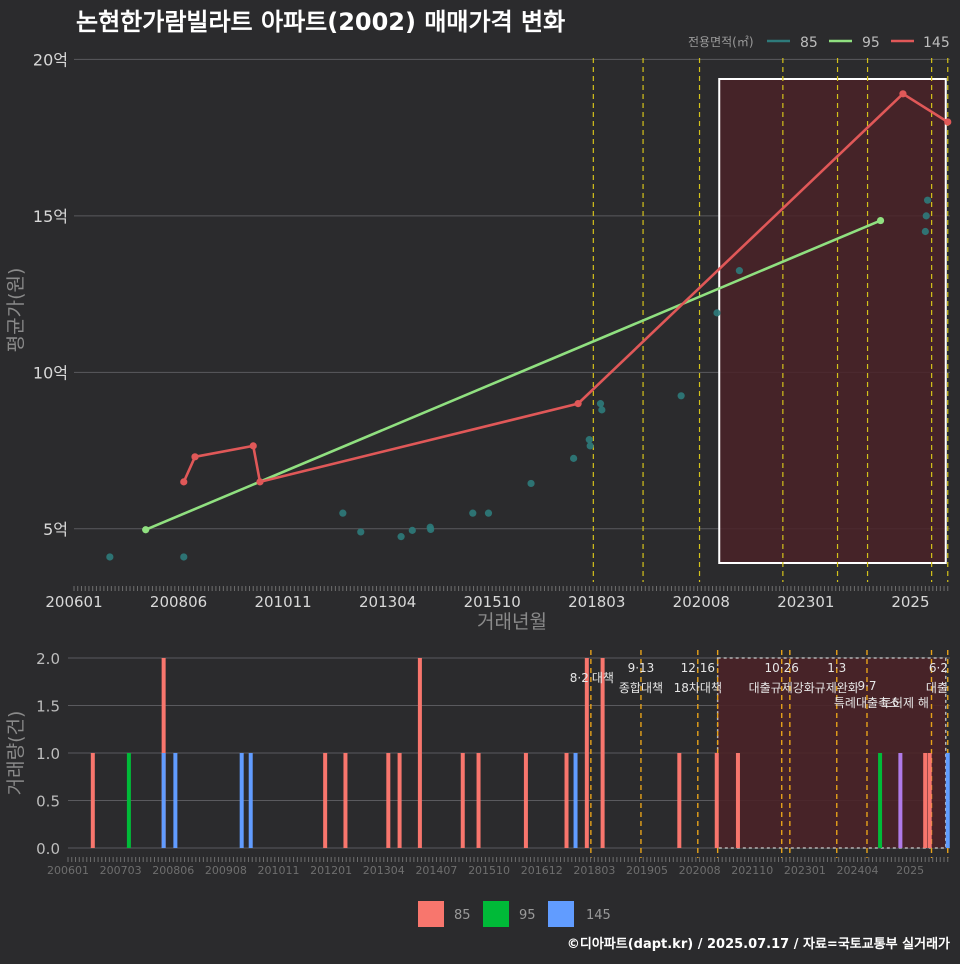  Describe the element at coordinates (641, 668) in the screenshot. I see `volume-annotation-date: 9·13` at that location.